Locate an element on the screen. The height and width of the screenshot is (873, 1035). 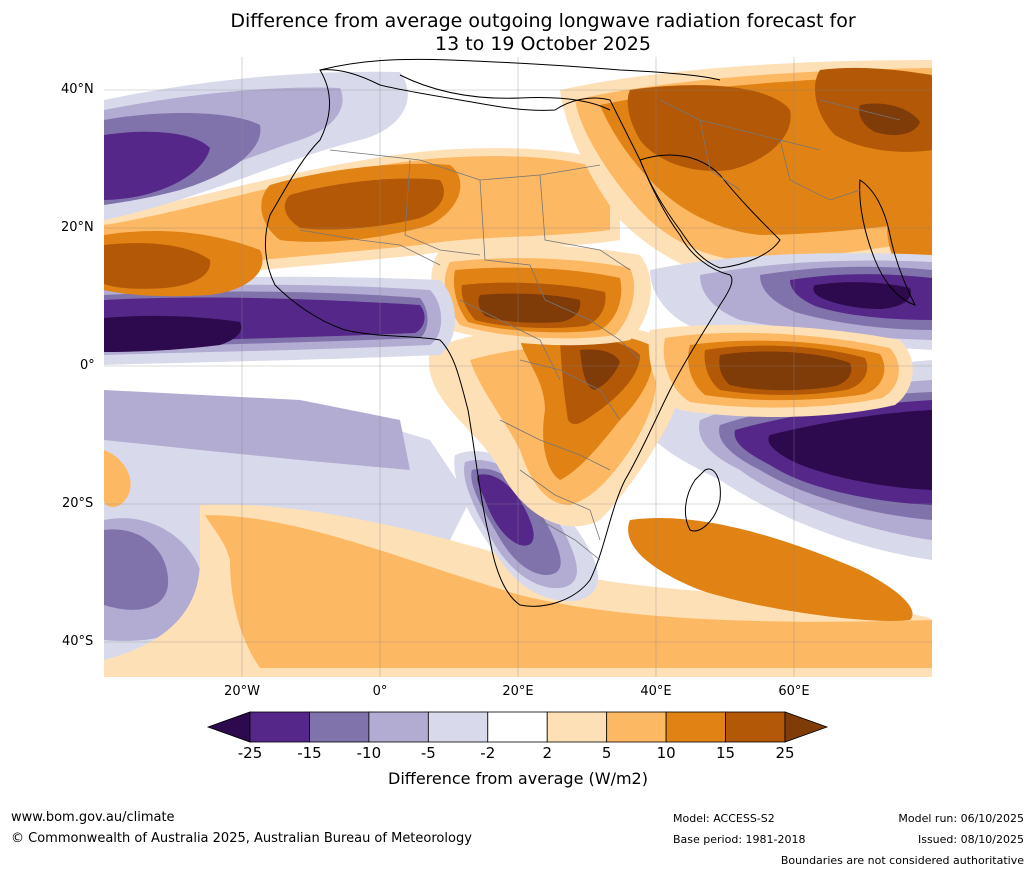
colorbar-tick: 15 is located at coordinates (726, 753).